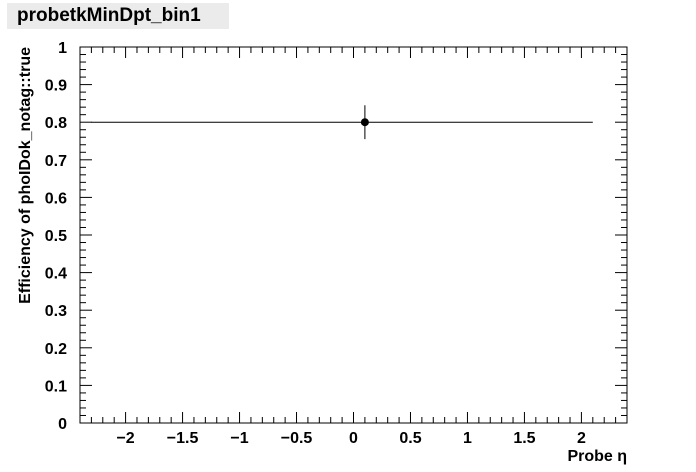 The width and height of the screenshot is (696, 472). Describe the element at coordinates (56, 311) in the screenshot. I see `y-tick-label: 0.3` at that location.